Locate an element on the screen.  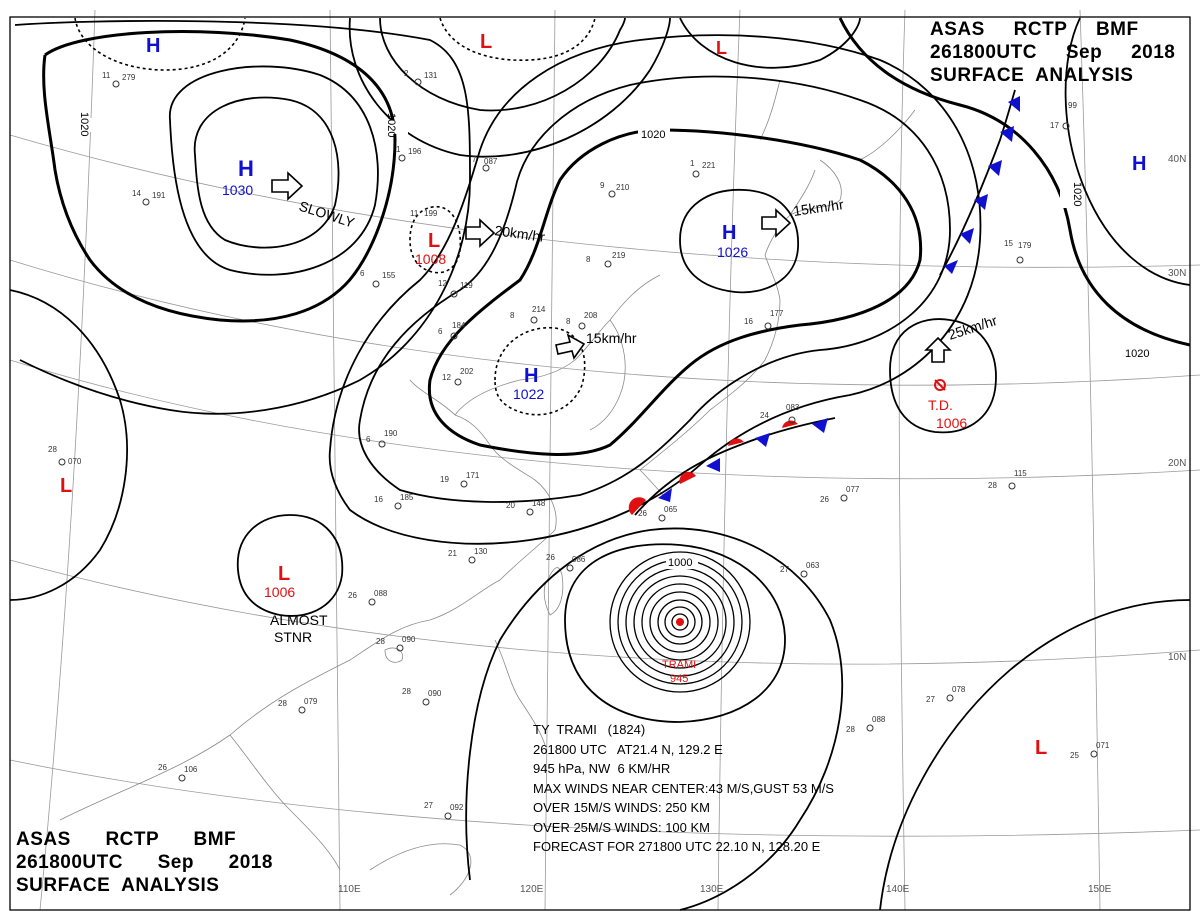
station-plot: 28 115 is located at coordinates (1007, 479).